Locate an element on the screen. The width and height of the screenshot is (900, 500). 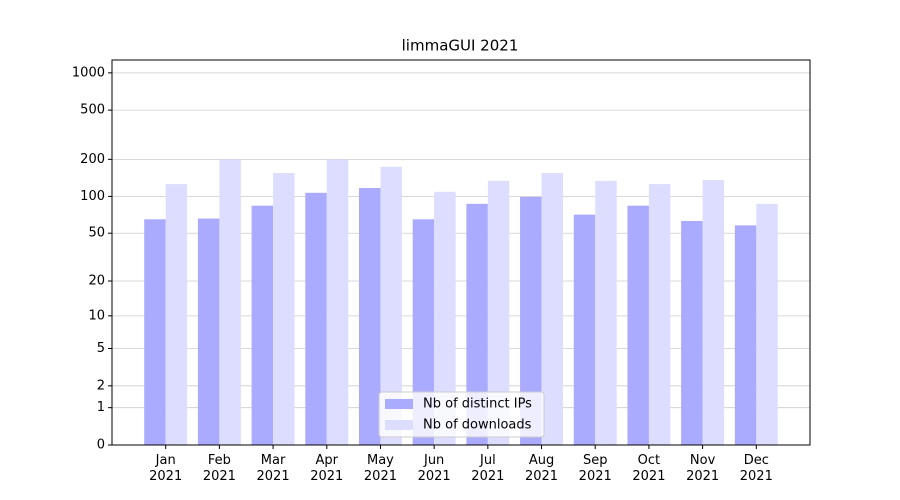
y-tick-label: 1 is located at coordinates (101, 407).